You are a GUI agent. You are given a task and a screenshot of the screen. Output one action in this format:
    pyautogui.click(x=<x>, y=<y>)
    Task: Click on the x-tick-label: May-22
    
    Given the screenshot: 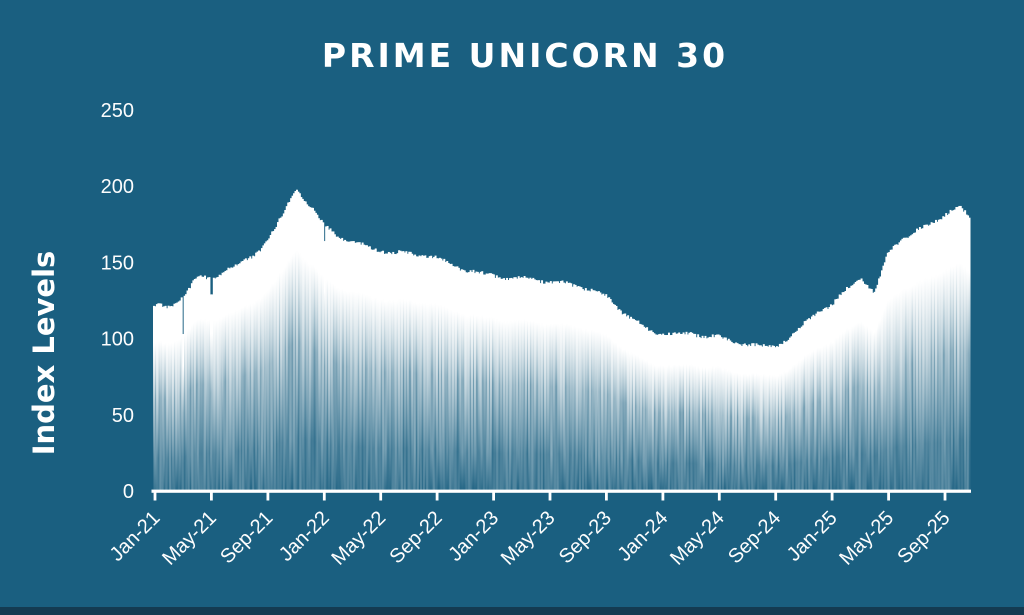 What is the action you would take?
    pyautogui.click(x=359, y=538)
    